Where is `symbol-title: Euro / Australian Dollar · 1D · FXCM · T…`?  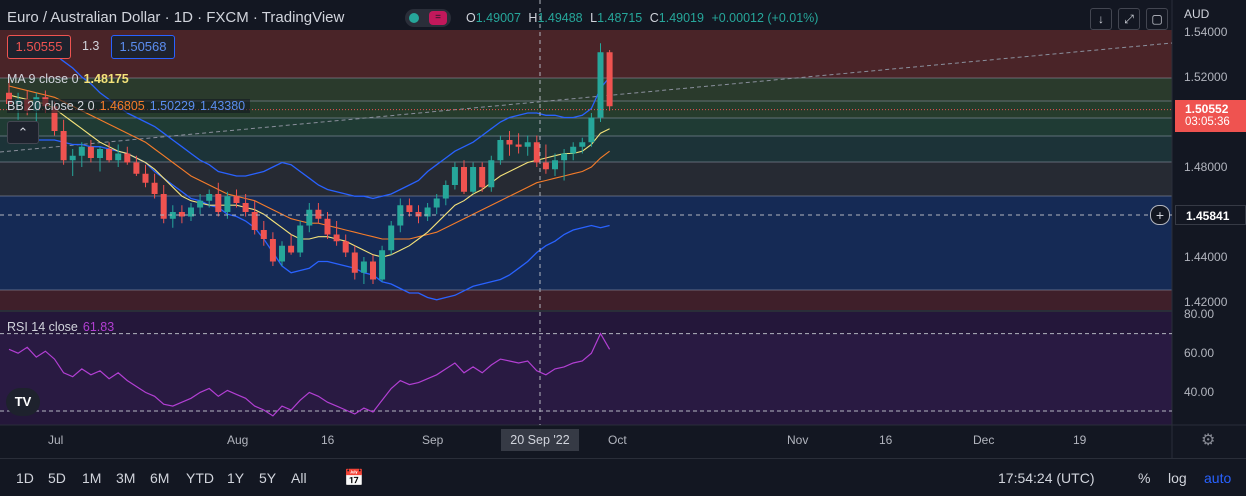
symbol-title: Euro / Australian Dollar · 1D · FXCM · T… is located at coordinates (176, 17).